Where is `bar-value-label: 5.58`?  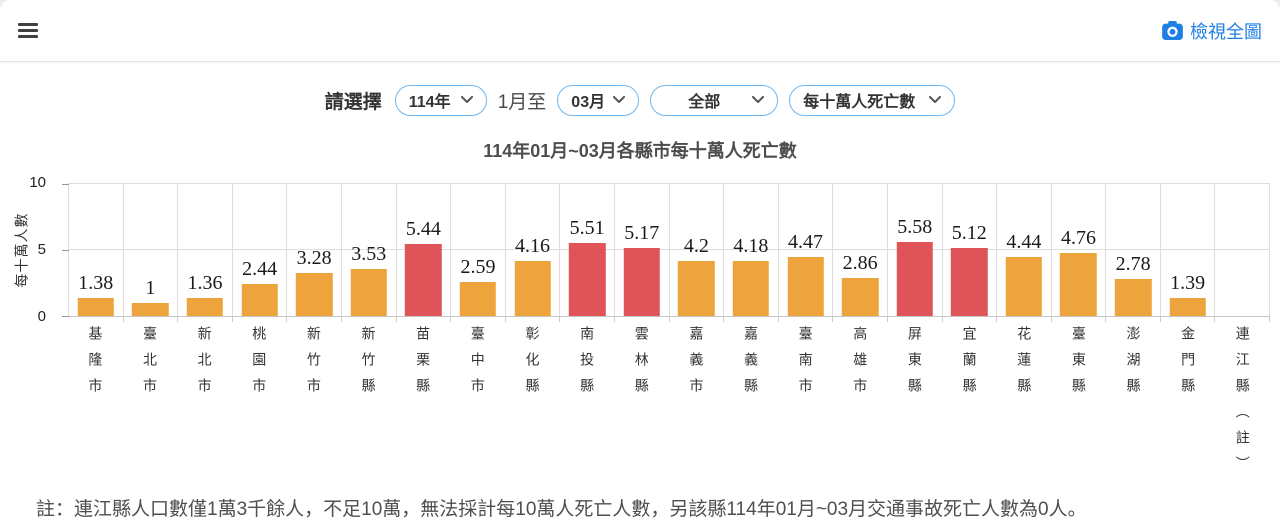
bar-value-label: 5.58 is located at coordinates (915, 227).